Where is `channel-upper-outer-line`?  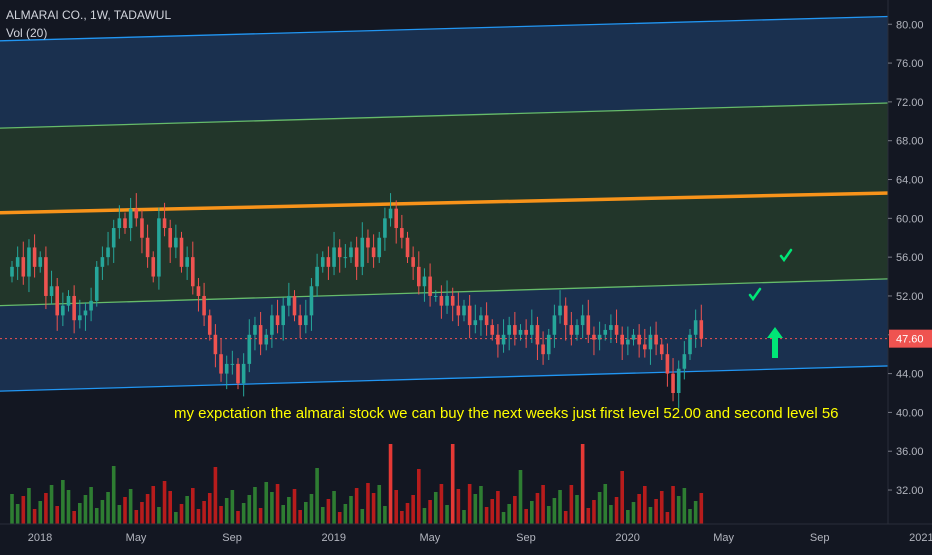 channel-upper-outer-line is located at coordinates (444, 28).